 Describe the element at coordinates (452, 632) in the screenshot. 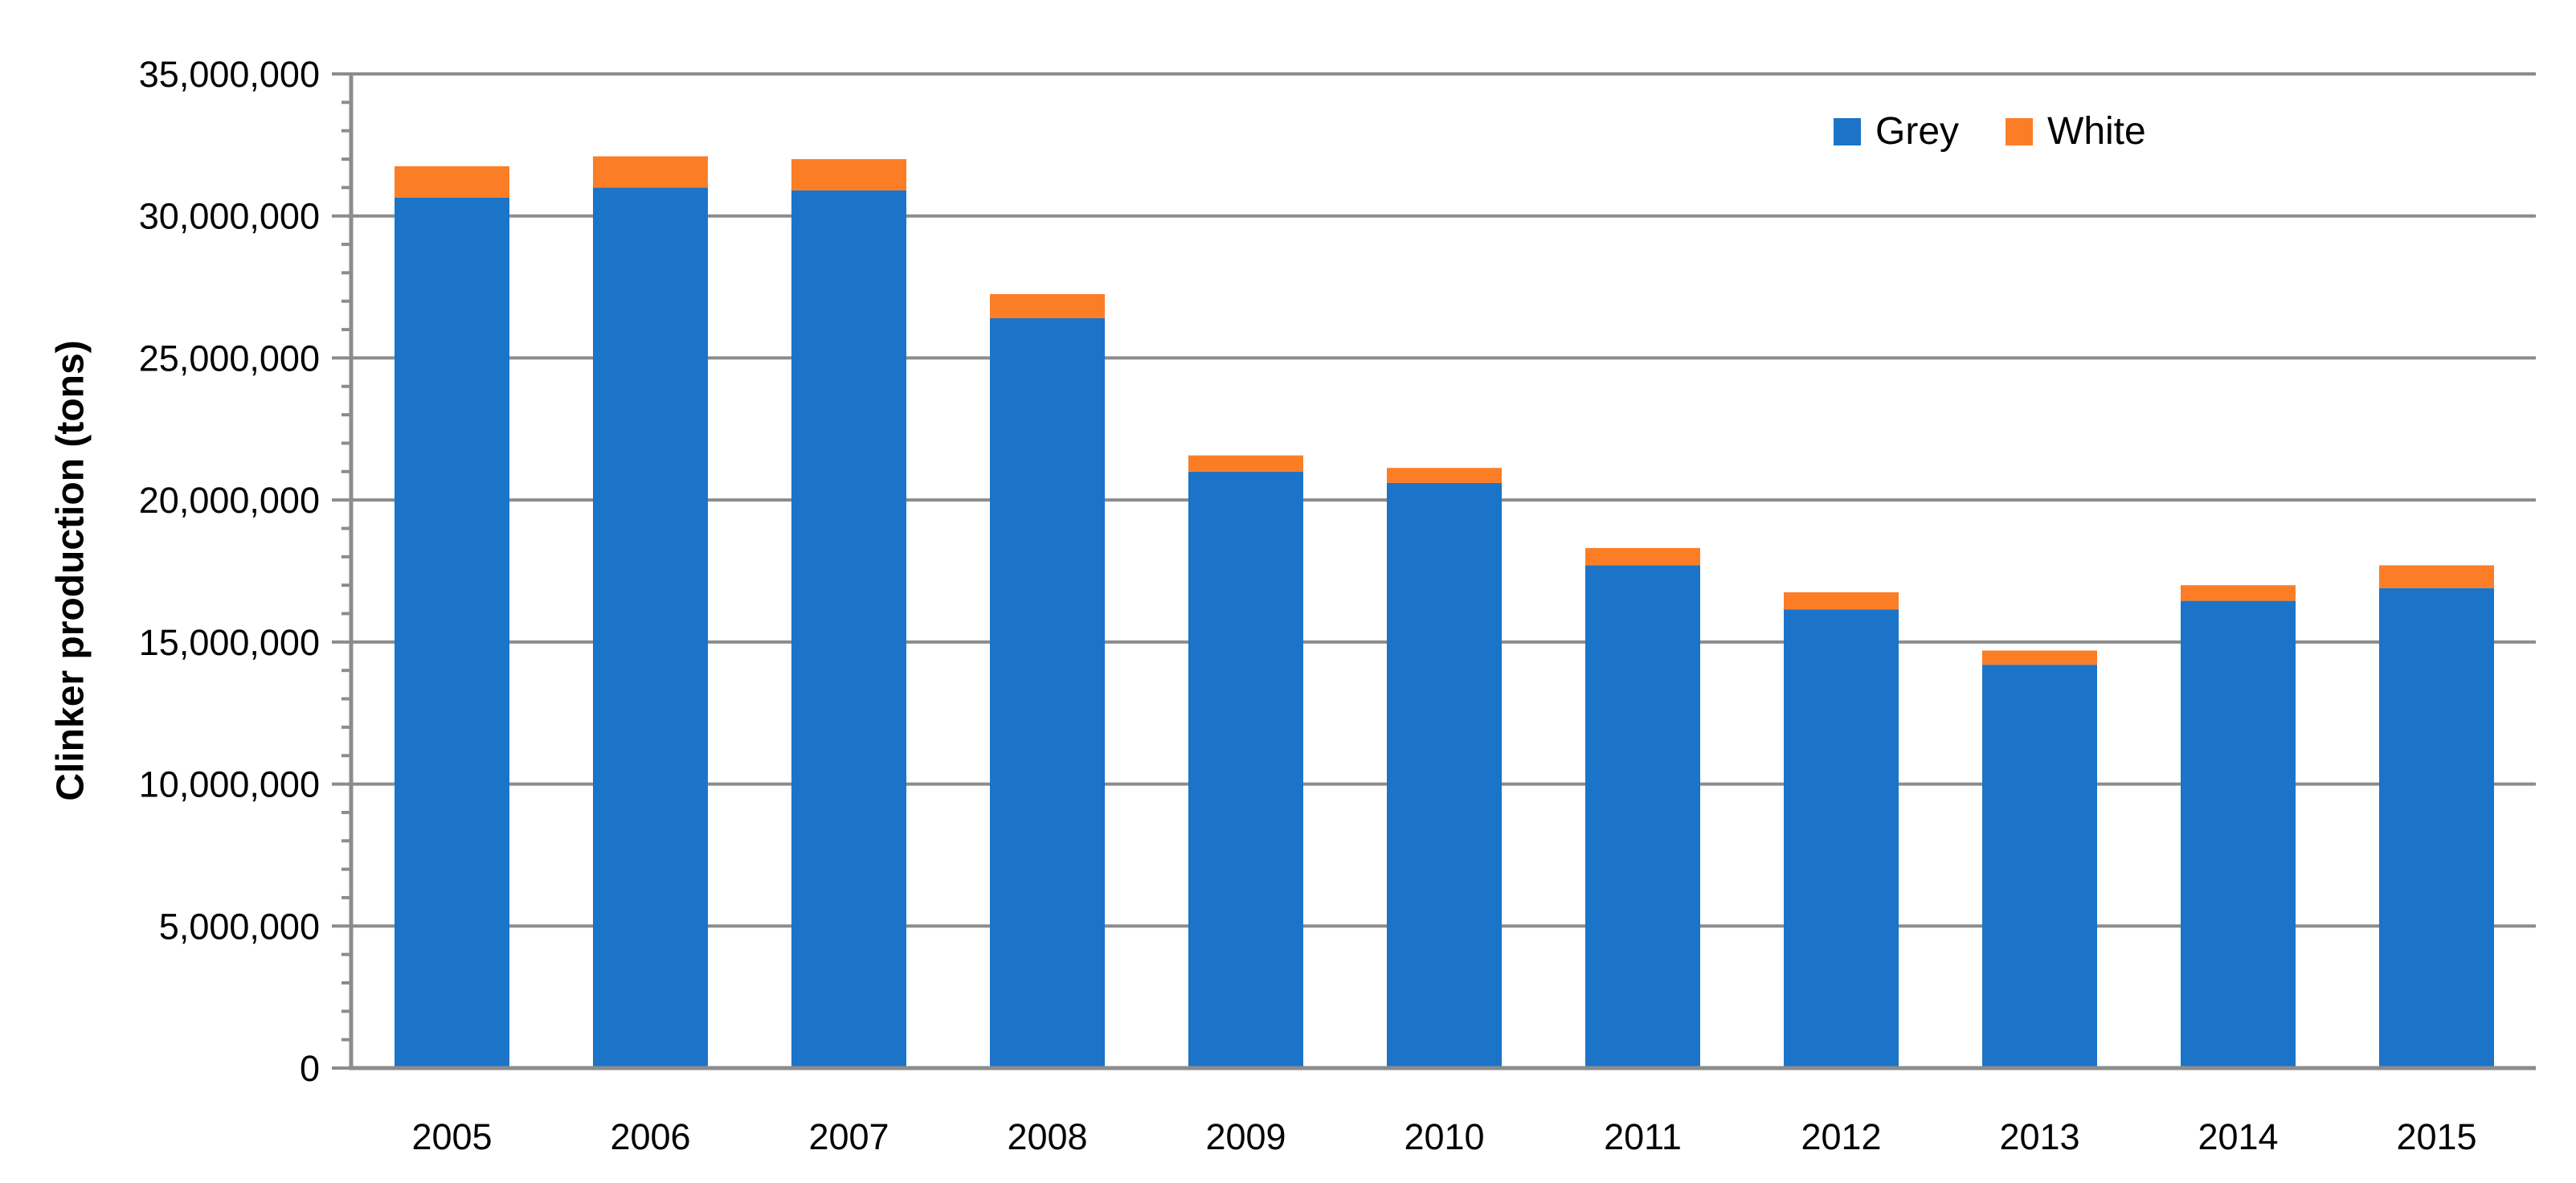

I see `bar-grey-2005` at that location.